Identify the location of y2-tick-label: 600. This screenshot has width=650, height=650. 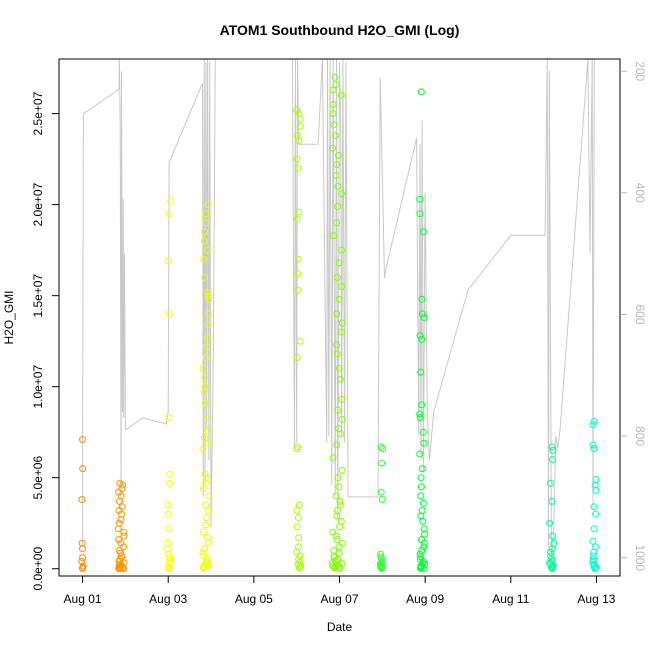
(640, 314).